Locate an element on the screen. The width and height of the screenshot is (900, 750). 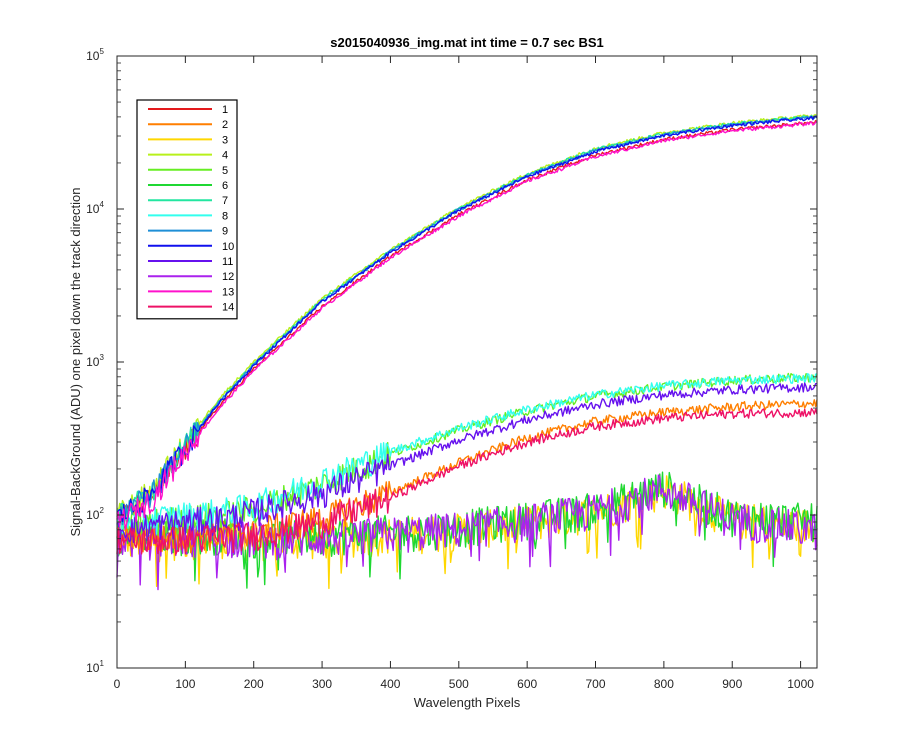
legend-box is located at coordinates (187, 209).